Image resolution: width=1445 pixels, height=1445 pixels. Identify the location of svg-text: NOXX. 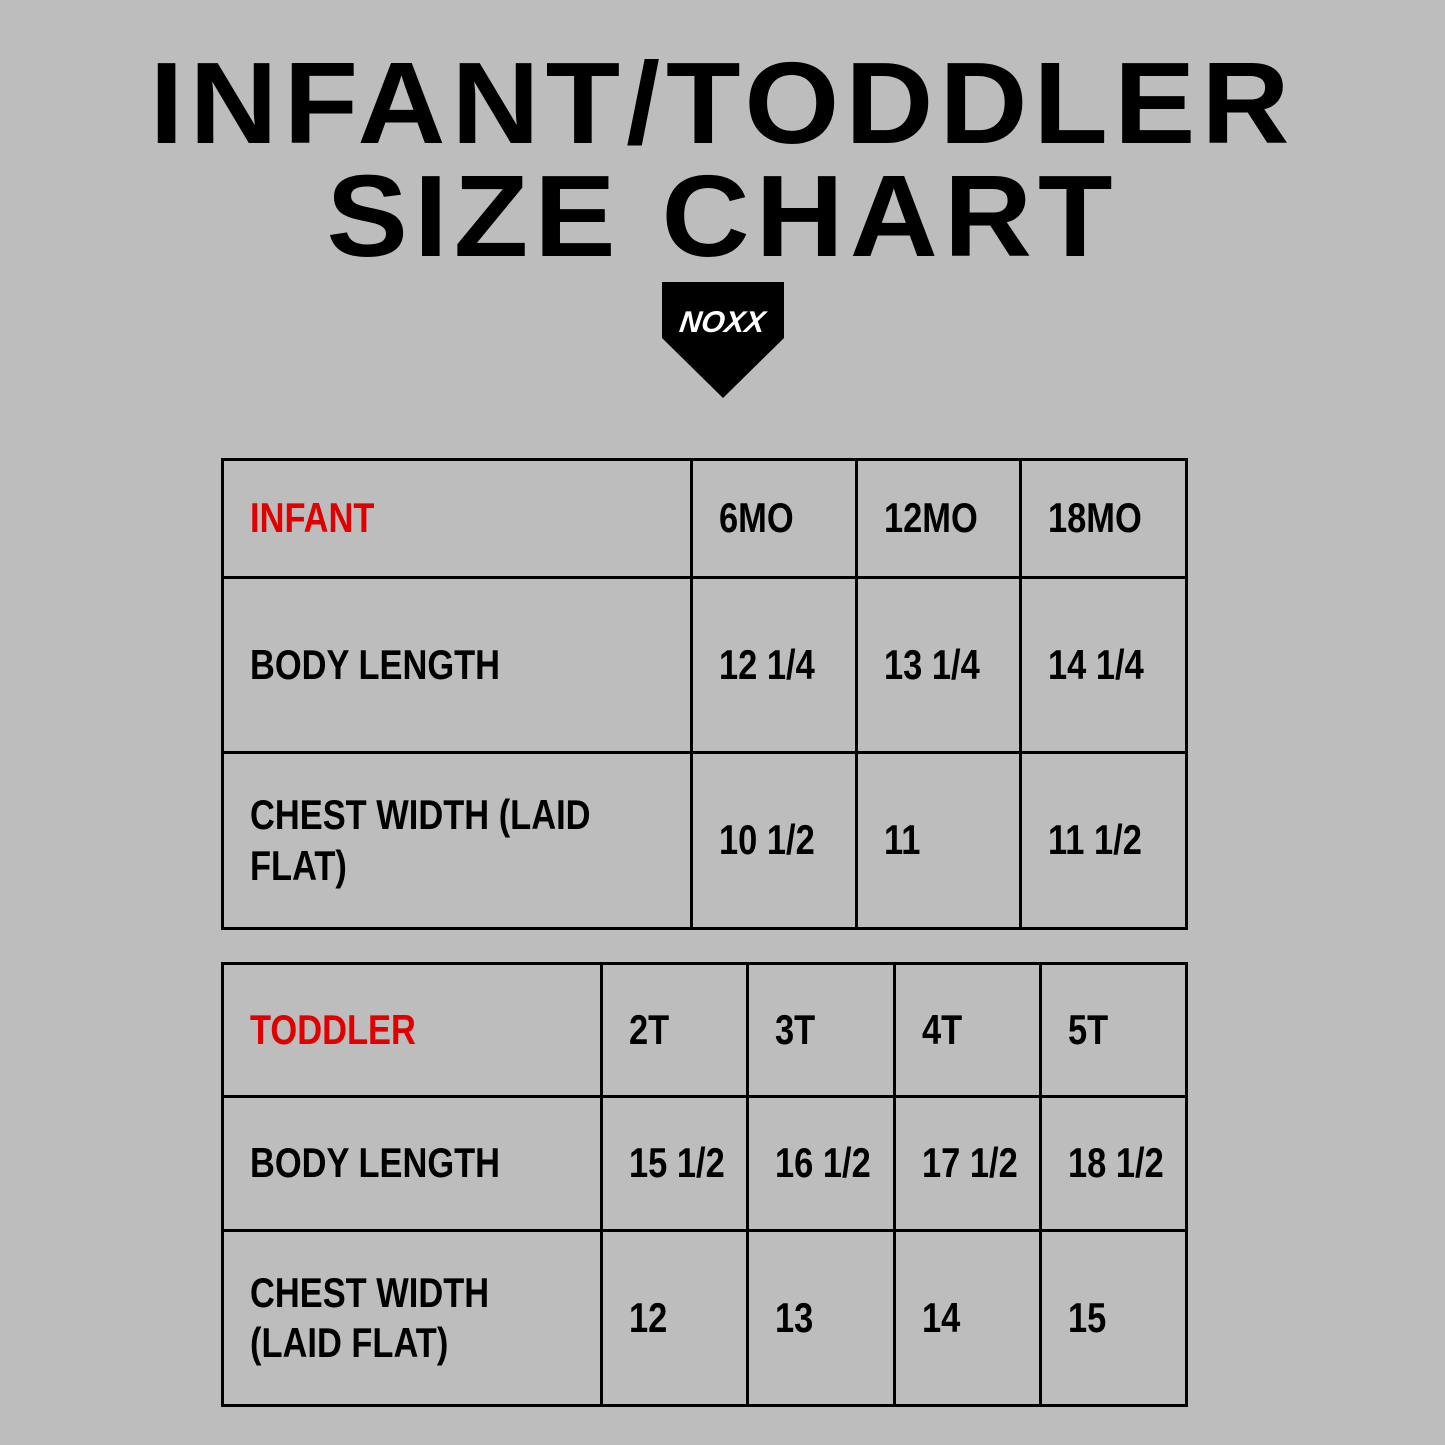
(723, 322).